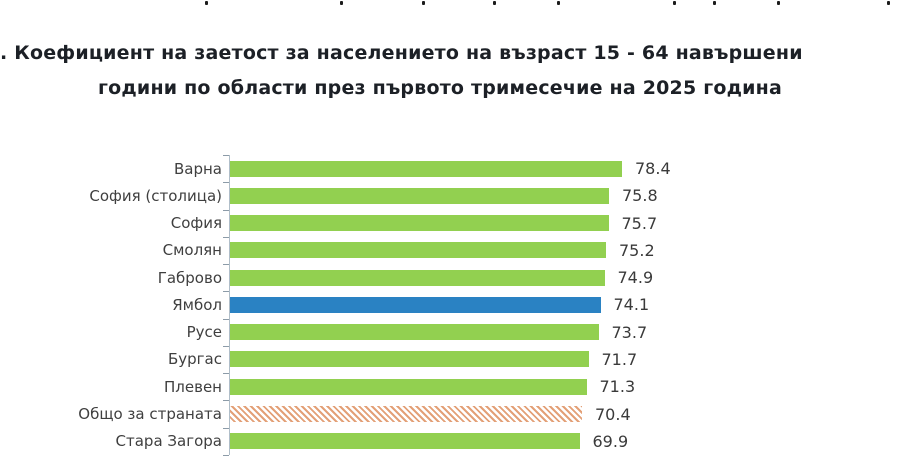 The width and height of the screenshot is (900, 456). What do you see at coordinates (229, 305) in the screenshot?
I see `category-axis-line` at bounding box center [229, 305].